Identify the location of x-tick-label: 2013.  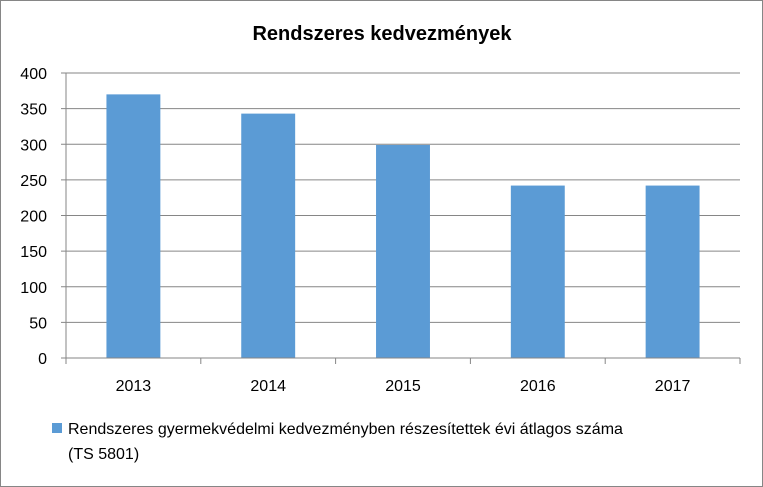
(134, 386).